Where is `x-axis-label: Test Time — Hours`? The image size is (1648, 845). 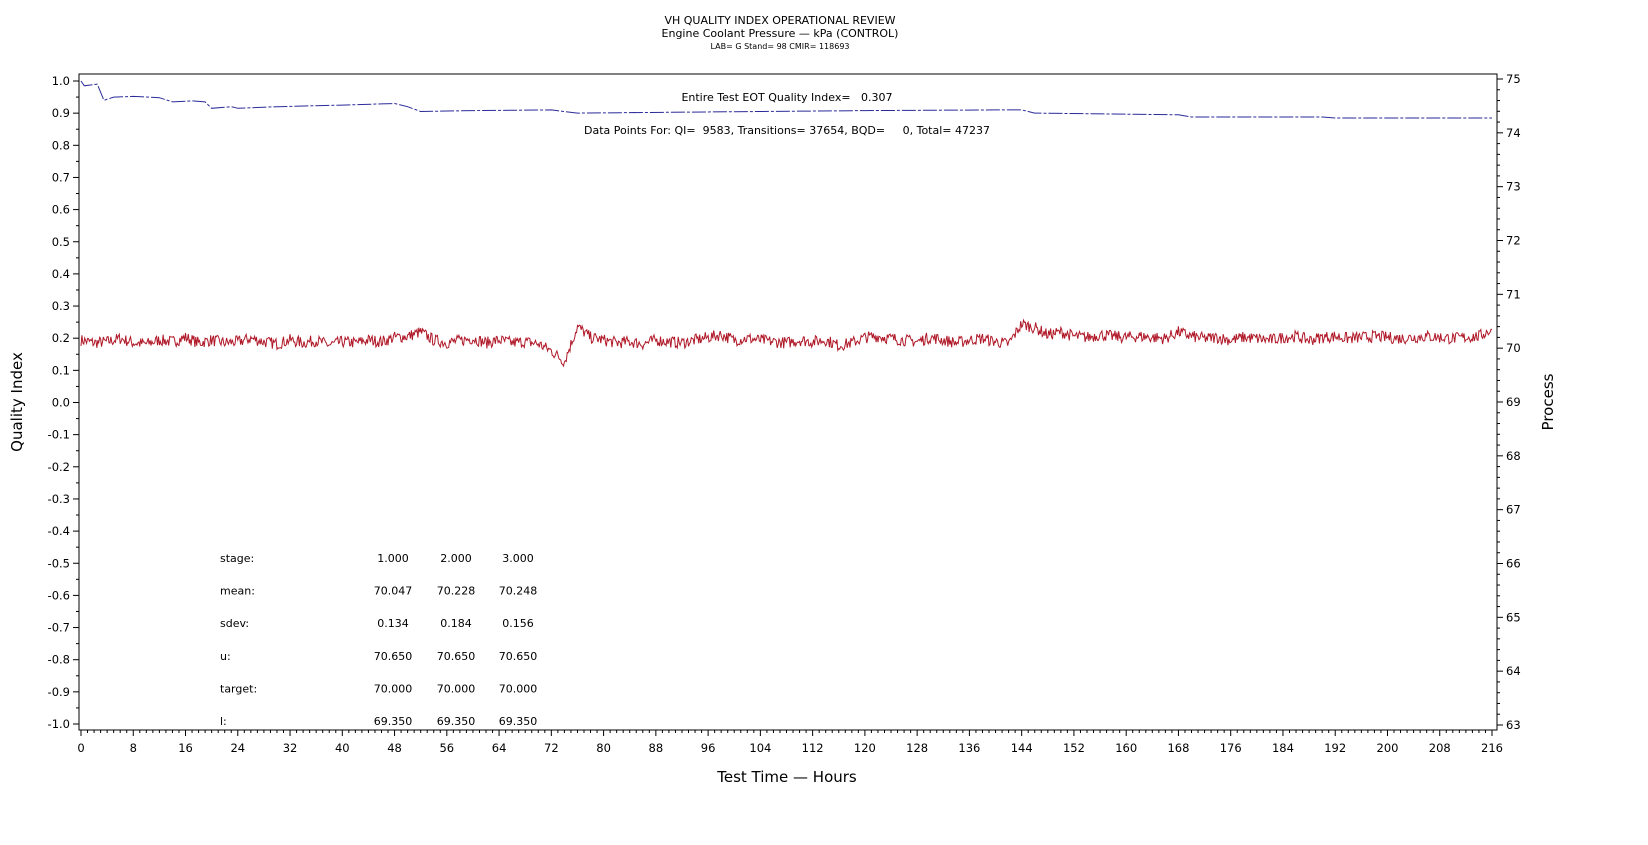
x-axis-label: Test Time — Hours is located at coordinates (786, 777).